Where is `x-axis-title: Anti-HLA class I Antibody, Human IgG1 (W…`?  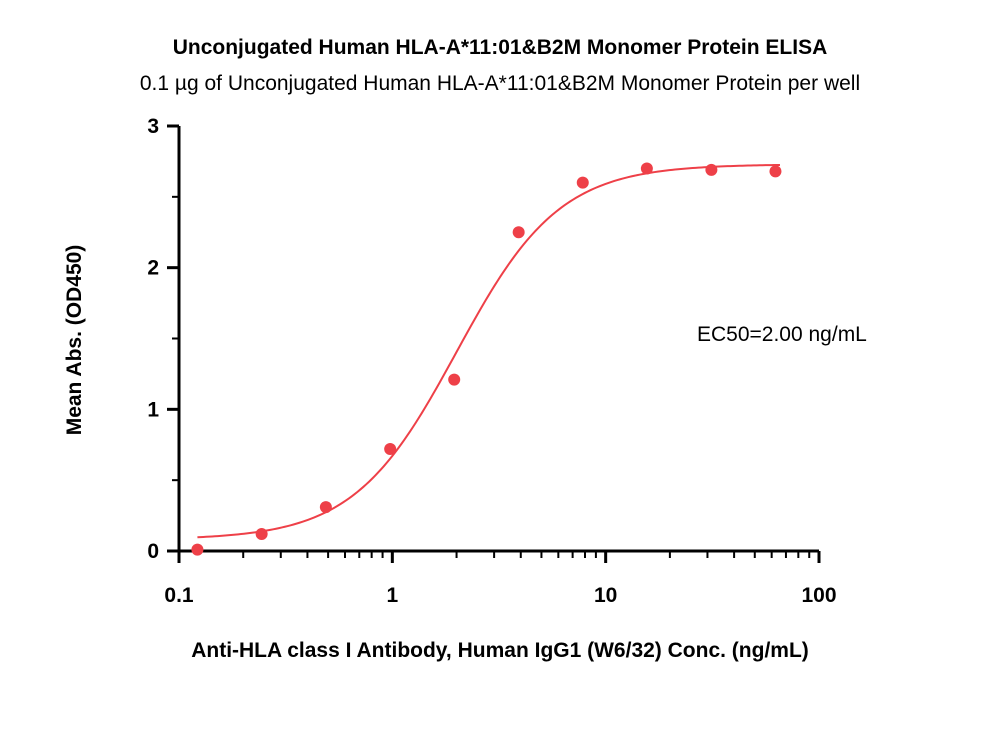
x-axis-title: Anti-HLA class I Antibody, Human IgG1 (W… is located at coordinates (500, 650).